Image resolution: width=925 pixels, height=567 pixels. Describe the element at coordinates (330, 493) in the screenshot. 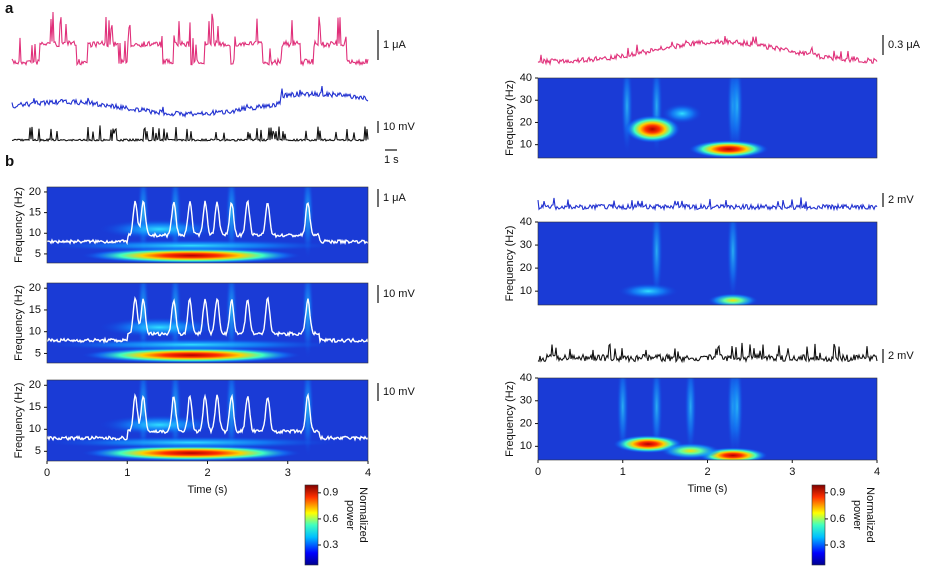

I see `colorbar-tick-label: 0.9` at that location.